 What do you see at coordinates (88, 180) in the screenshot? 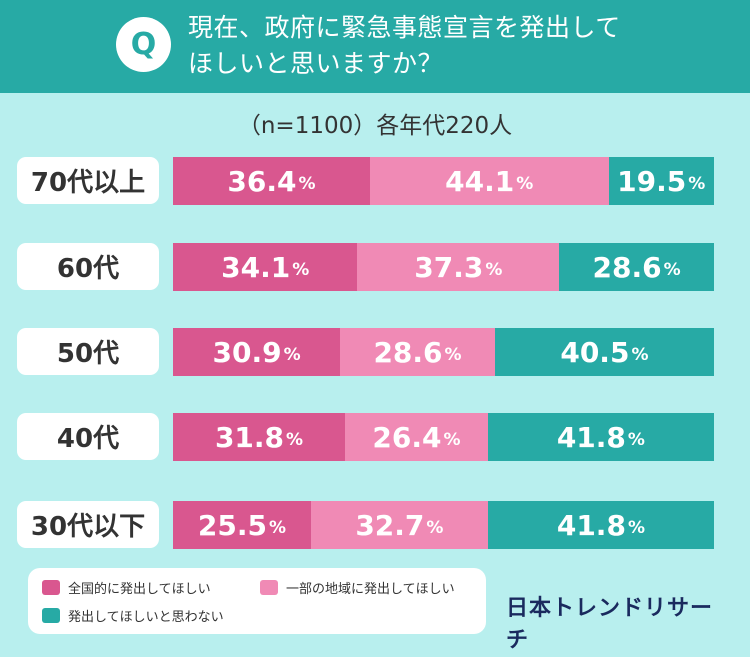
I see `row-label: 70代以上` at bounding box center [88, 180].